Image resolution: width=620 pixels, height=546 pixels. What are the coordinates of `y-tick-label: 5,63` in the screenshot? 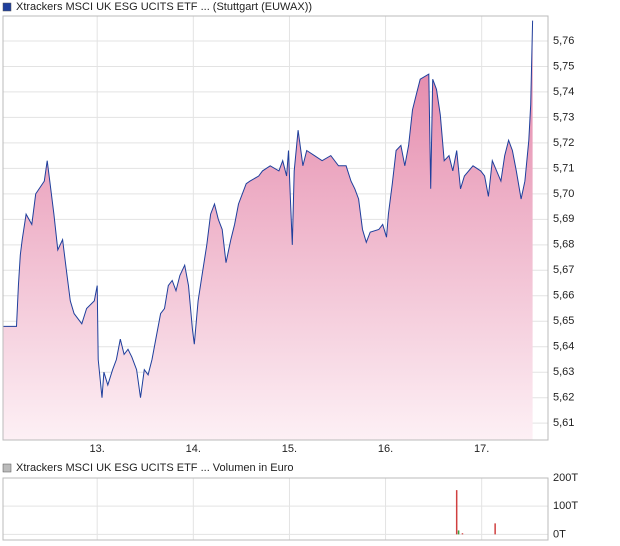 It's located at (563, 372).